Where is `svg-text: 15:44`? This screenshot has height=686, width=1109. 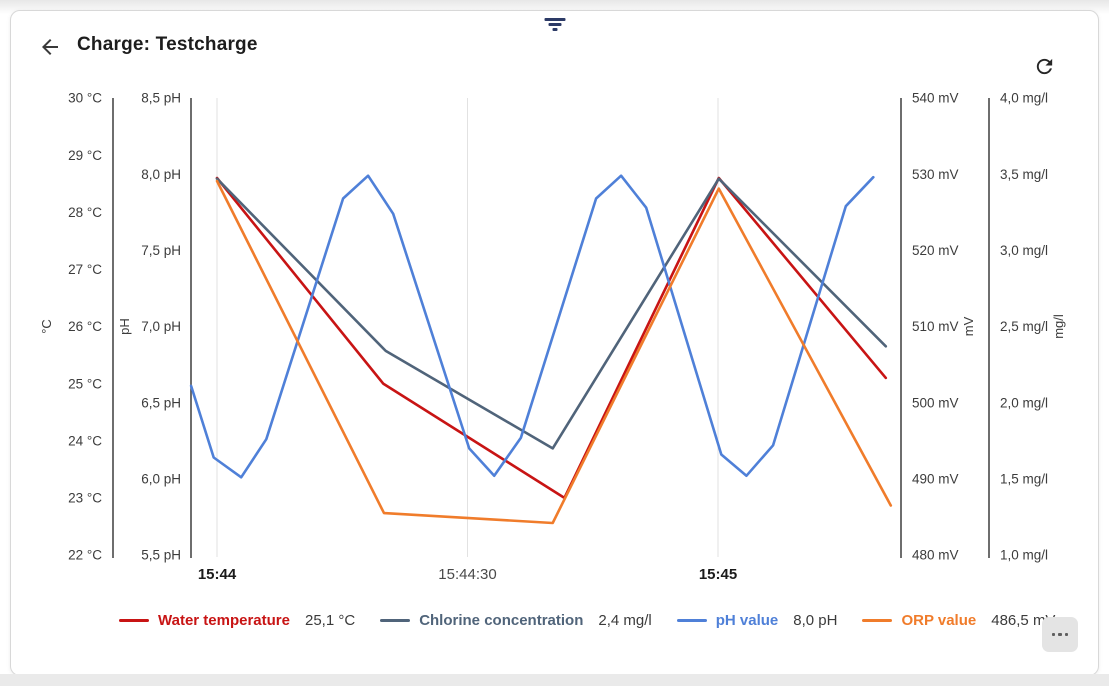
svg-text: 15:44 is located at coordinates (217, 574).